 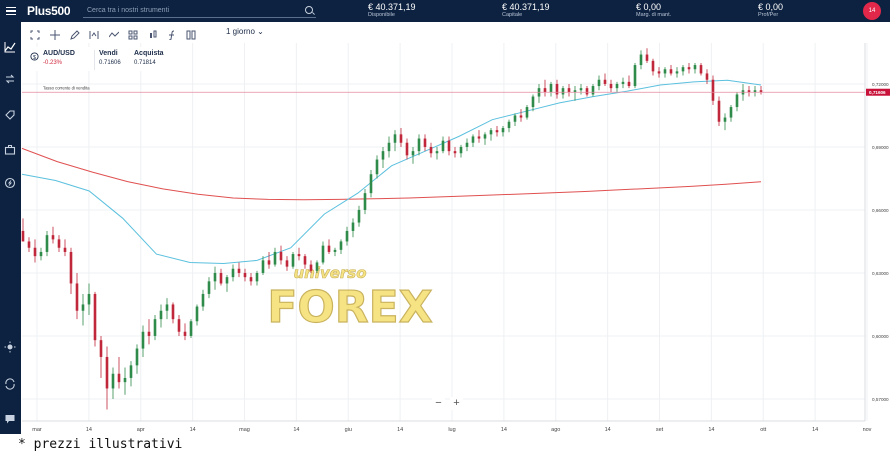 I want to click on search-icon, so click(x=309, y=10).